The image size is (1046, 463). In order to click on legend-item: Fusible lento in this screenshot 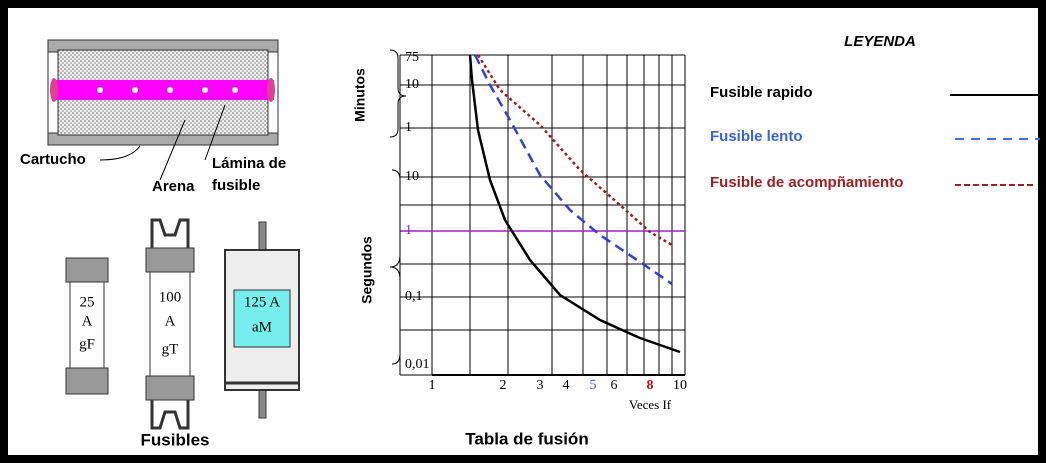, I will do `click(756, 136)`.